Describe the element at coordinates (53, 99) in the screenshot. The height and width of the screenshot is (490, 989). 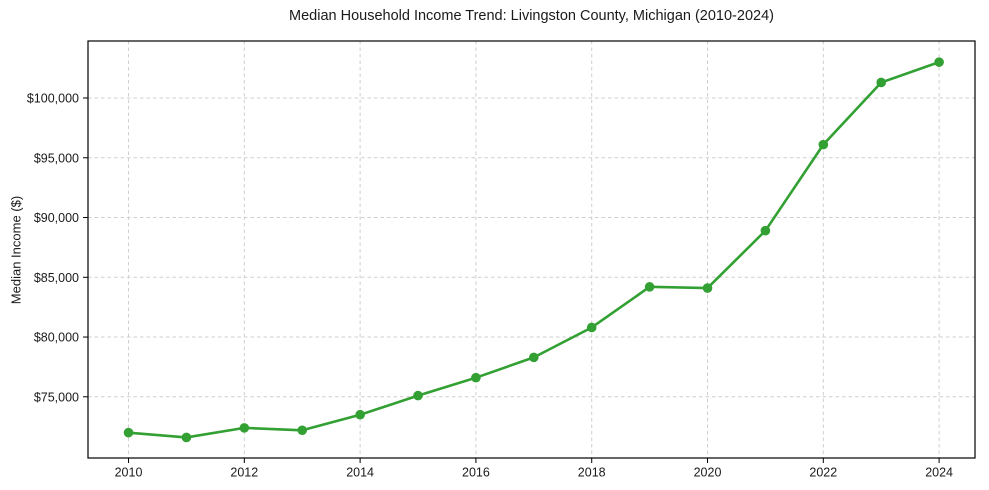
I see `y-tick-label: $100,000` at that location.